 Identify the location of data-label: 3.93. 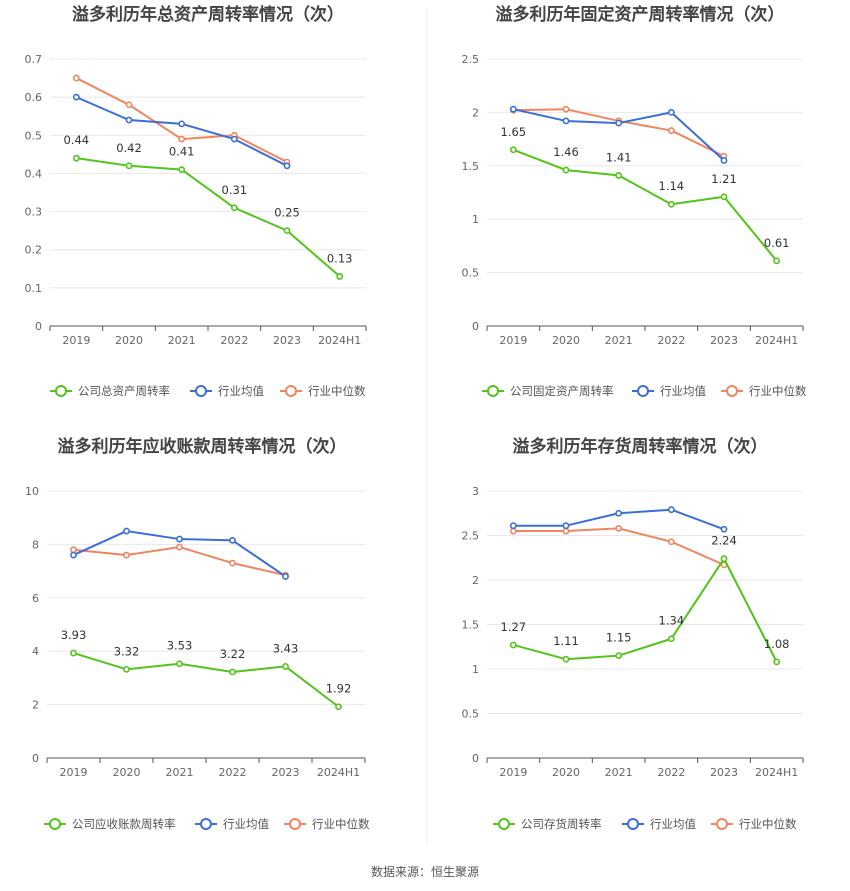
(74, 635).